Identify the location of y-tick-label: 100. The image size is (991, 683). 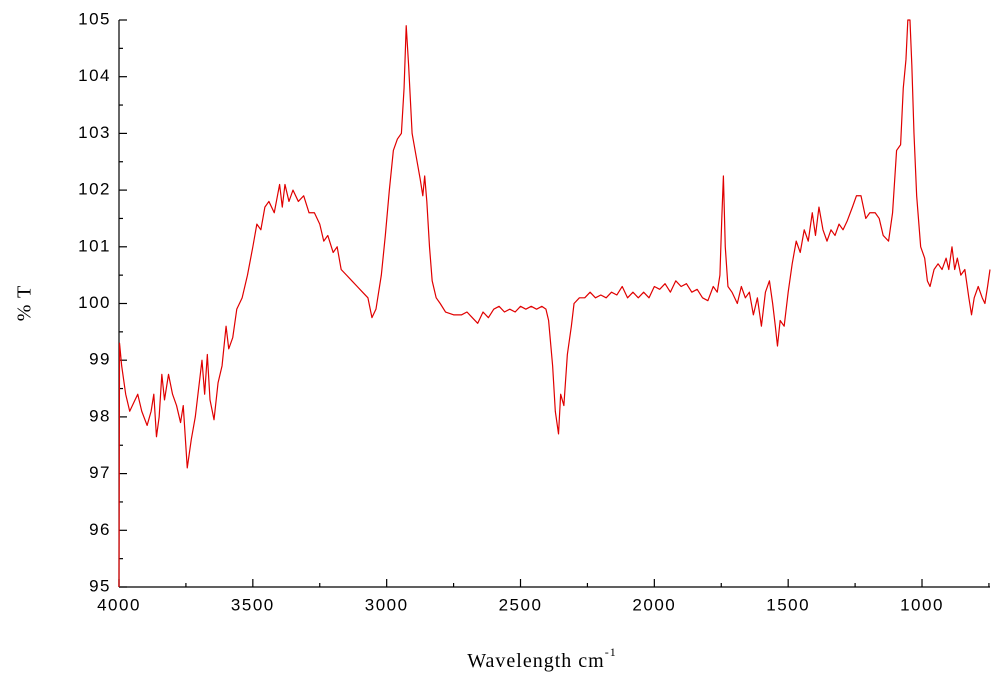
(94, 302).